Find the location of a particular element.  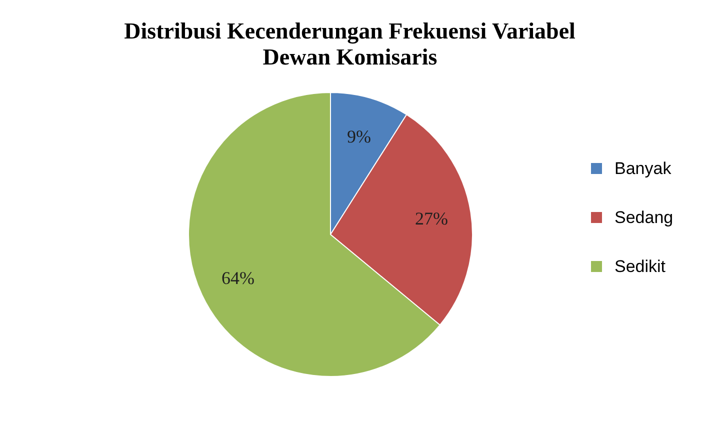

legend-label: Sedikit is located at coordinates (640, 266).